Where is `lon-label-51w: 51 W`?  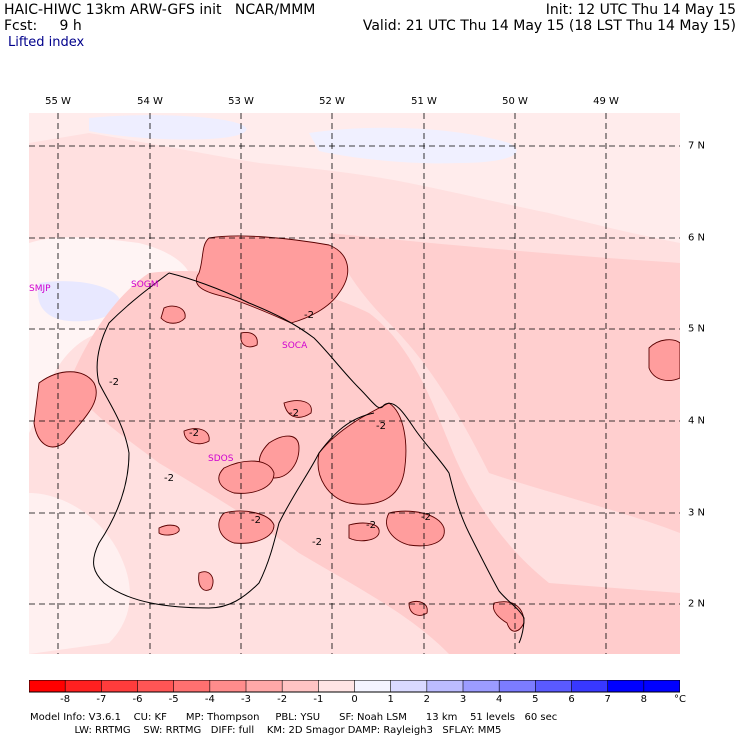
lon-label-51w: 51 W is located at coordinates (424, 101).